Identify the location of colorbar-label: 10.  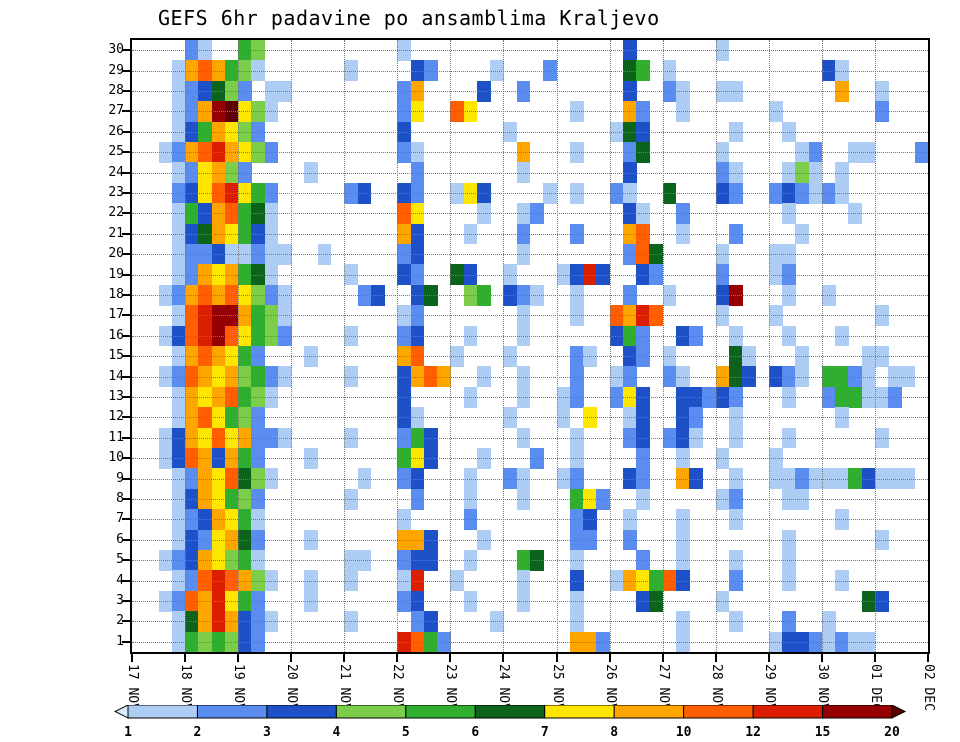
(684, 732).